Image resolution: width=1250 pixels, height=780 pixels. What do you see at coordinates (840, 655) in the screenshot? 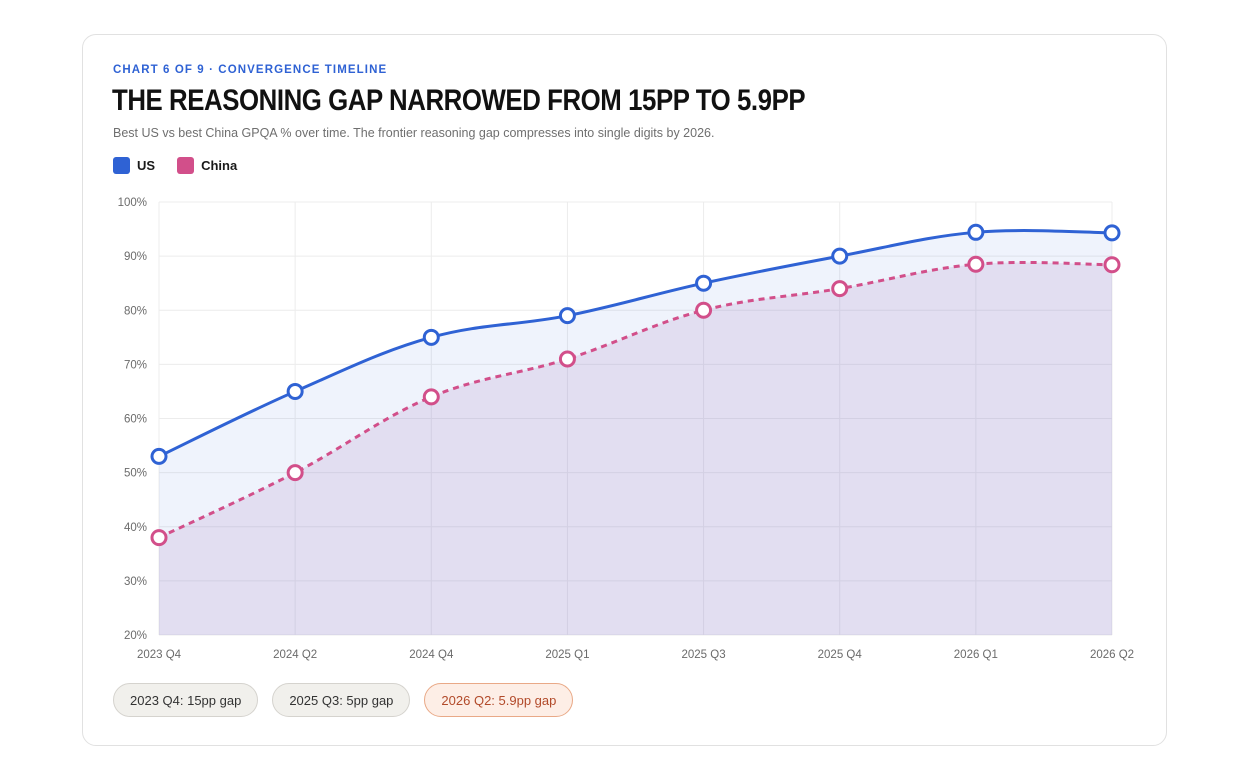
I see `x-tick-label: 2025 Q4` at bounding box center [840, 655].